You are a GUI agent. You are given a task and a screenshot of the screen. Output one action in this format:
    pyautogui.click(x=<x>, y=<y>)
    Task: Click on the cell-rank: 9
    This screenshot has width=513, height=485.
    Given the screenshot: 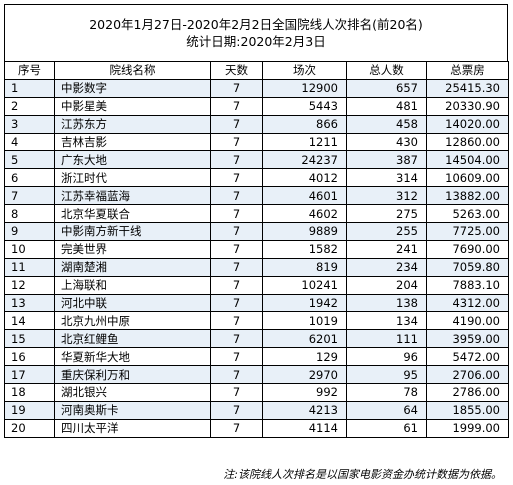 What is the action you would take?
    pyautogui.click(x=29, y=231)
    